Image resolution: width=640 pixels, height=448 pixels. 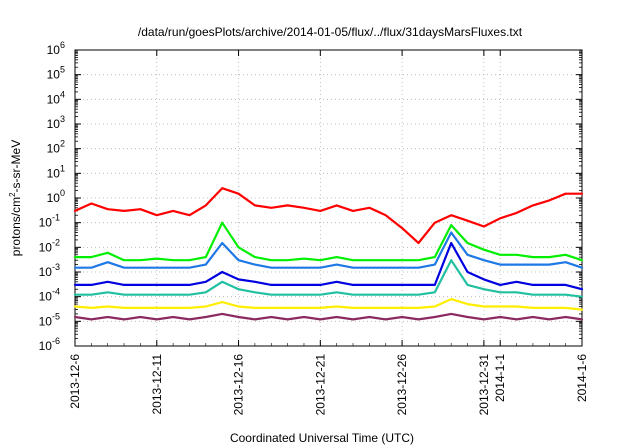 What do you see at coordinates (49, 319) in the screenshot?
I see `y-tick-label: 10⁻⁵` at bounding box center [49, 319].